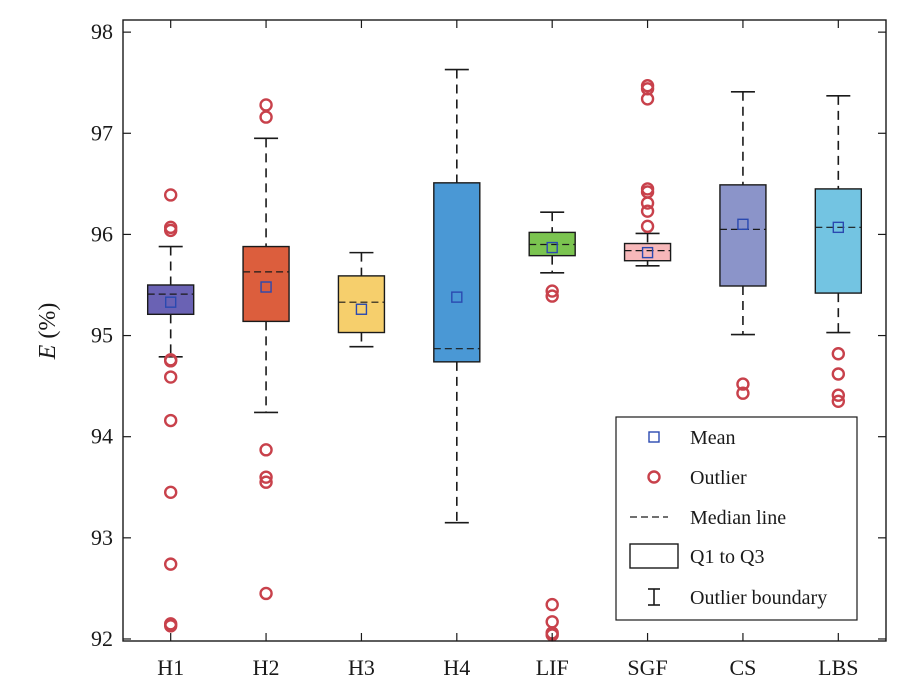  I want to click on x-tick-label-sgf: SGF, so click(647, 667).